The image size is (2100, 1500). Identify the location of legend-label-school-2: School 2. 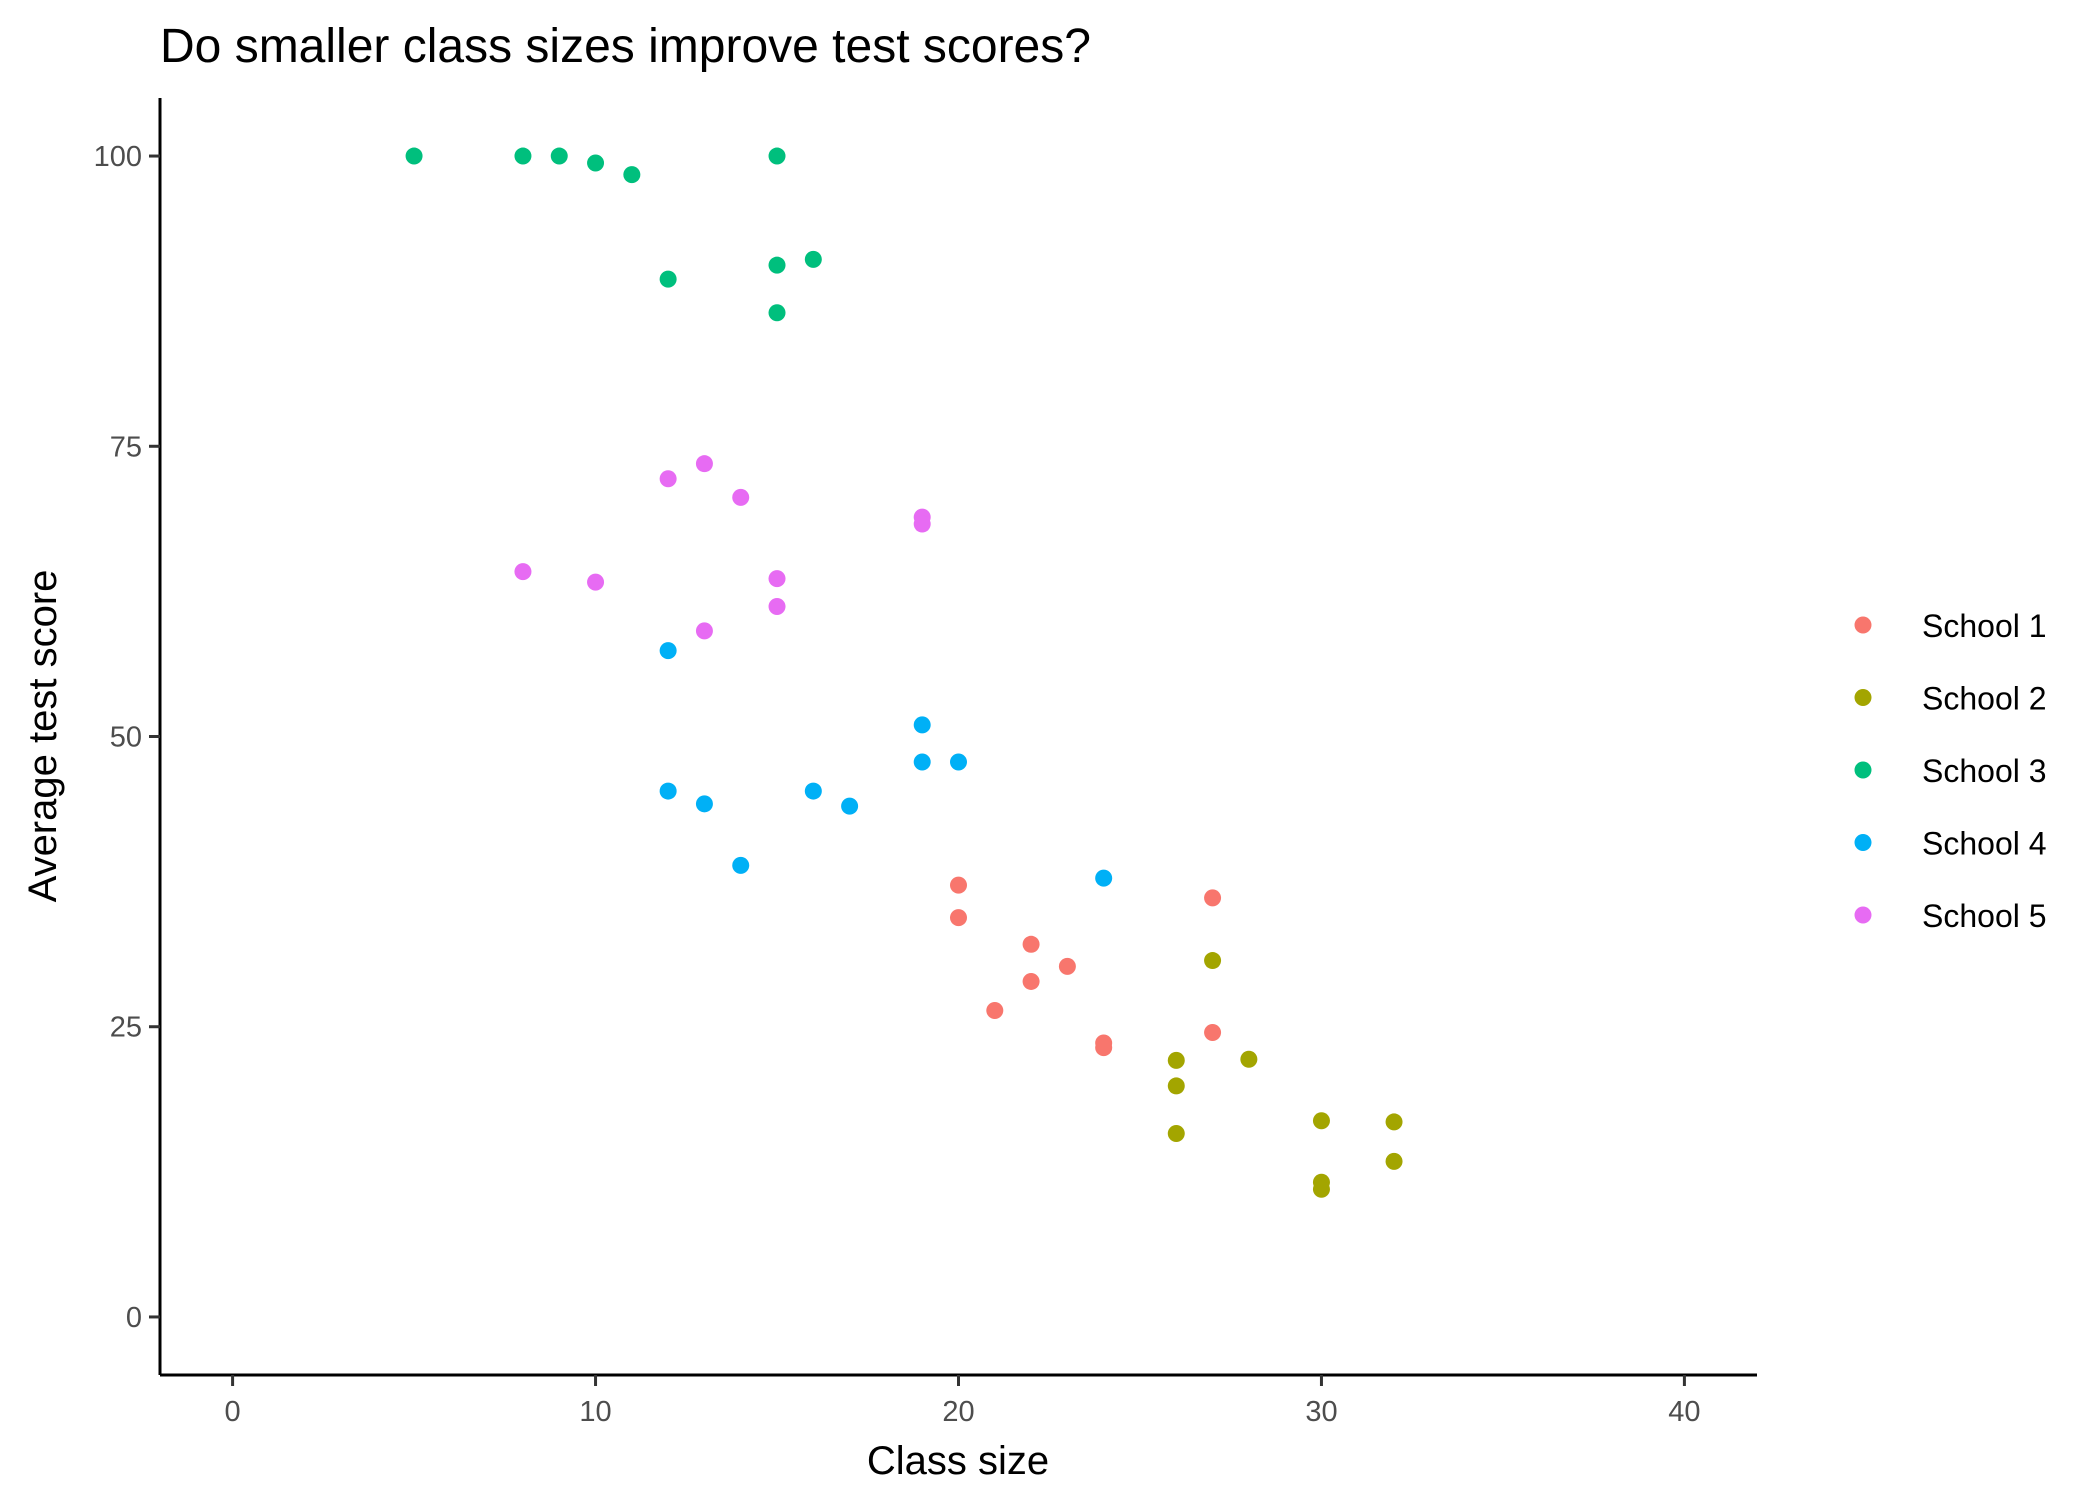
(1984, 699).